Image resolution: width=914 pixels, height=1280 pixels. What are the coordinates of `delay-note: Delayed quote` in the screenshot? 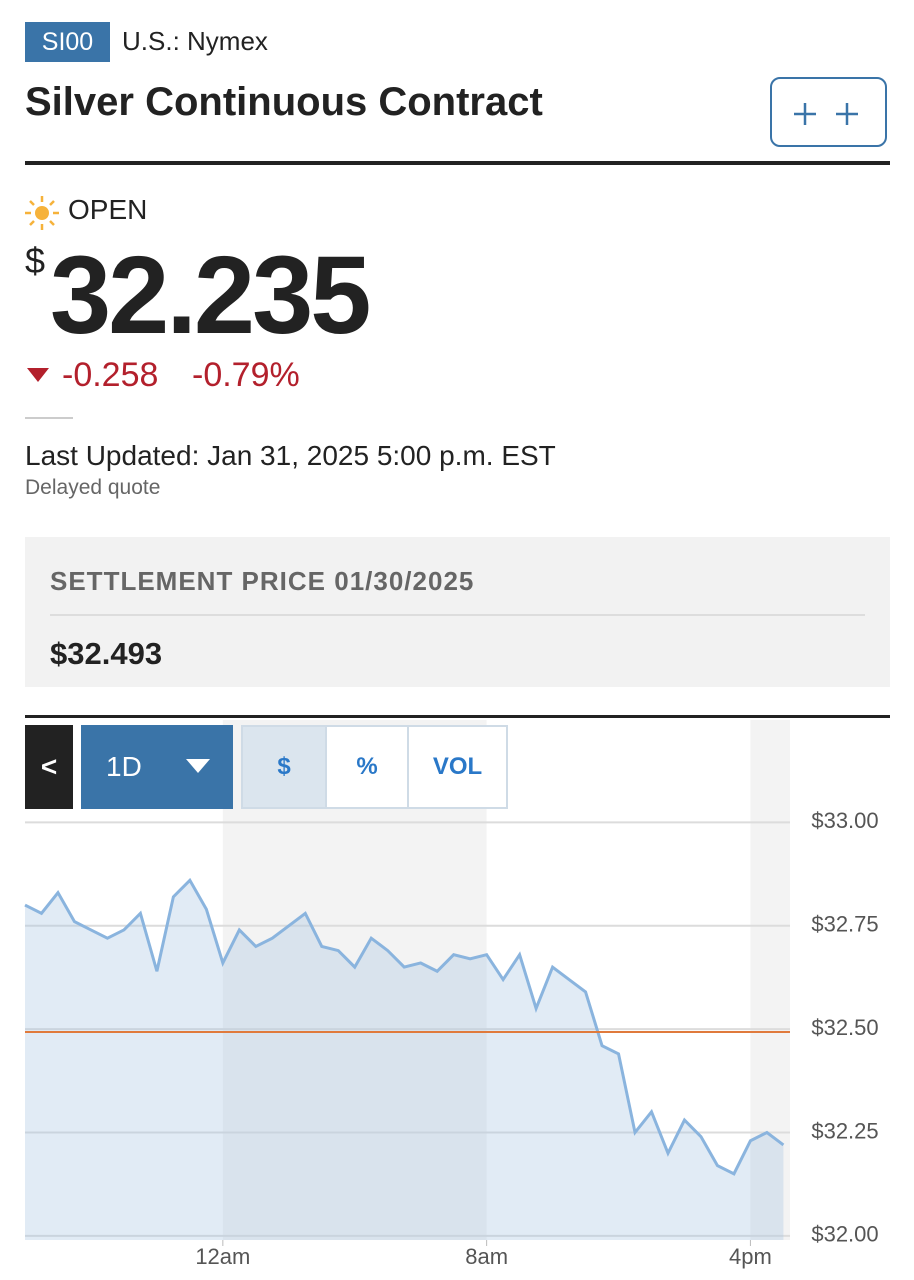 It's located at (93, 487).